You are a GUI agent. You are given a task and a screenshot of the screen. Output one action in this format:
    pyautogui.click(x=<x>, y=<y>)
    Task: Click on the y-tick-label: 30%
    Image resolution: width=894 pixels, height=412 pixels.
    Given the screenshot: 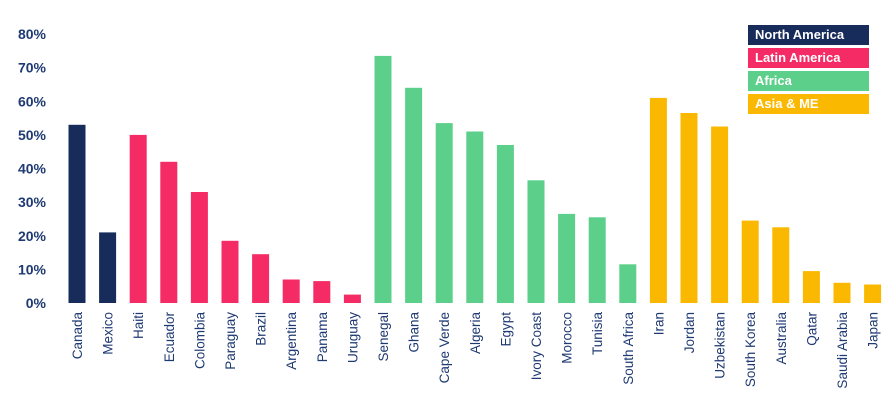 What is the action you would take?
    pyautogui.click(x=32, y=202)
    